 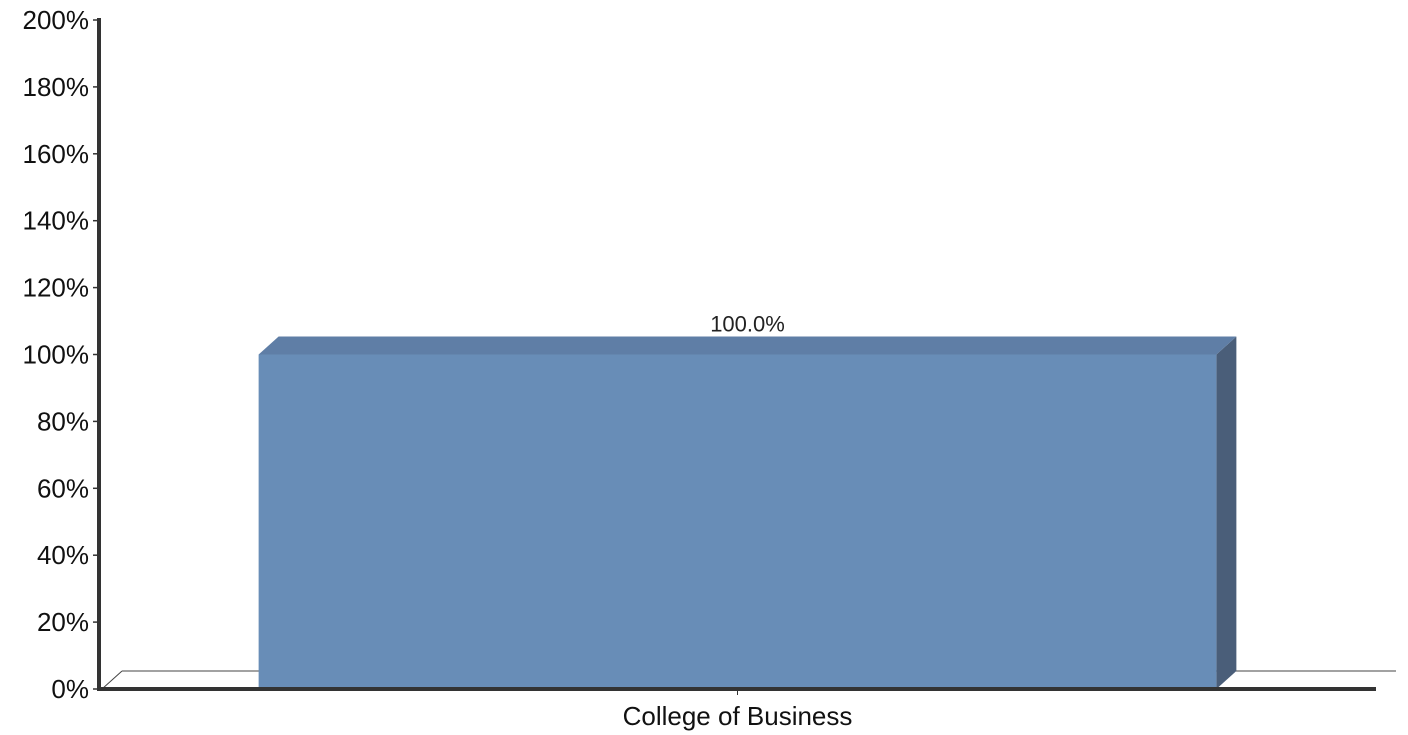 I want to click on y-axis-tick-label: 160%, so click(x=56, y=154).